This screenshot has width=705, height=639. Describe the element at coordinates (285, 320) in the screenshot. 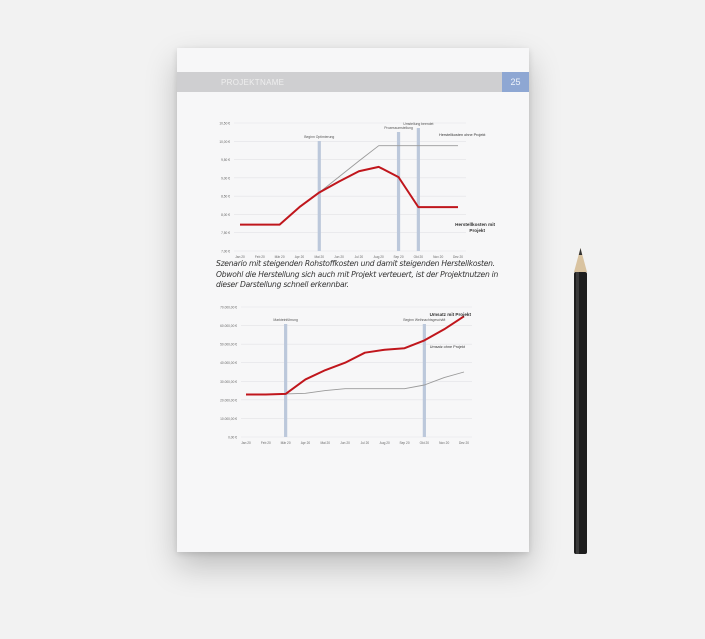

I see `event-marker-label: Markteinführung` at that location.